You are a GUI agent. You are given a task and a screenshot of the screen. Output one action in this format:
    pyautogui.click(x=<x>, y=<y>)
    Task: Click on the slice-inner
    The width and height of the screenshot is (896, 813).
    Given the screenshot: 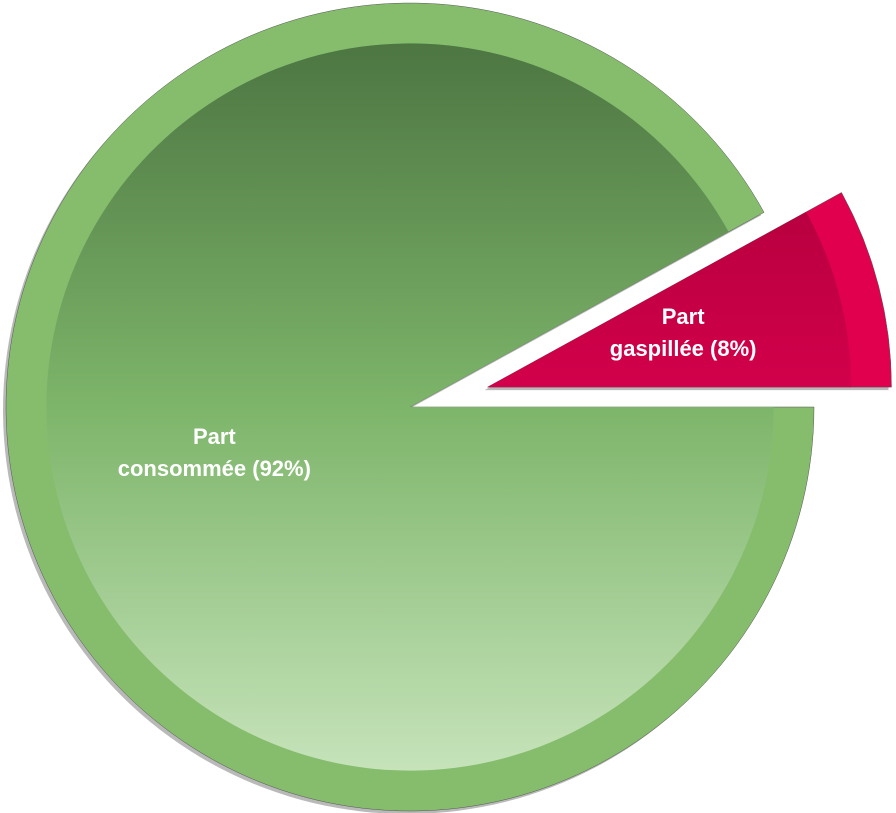 What is the action you would take?
    pyautogui.click(x=669, y=299)
    